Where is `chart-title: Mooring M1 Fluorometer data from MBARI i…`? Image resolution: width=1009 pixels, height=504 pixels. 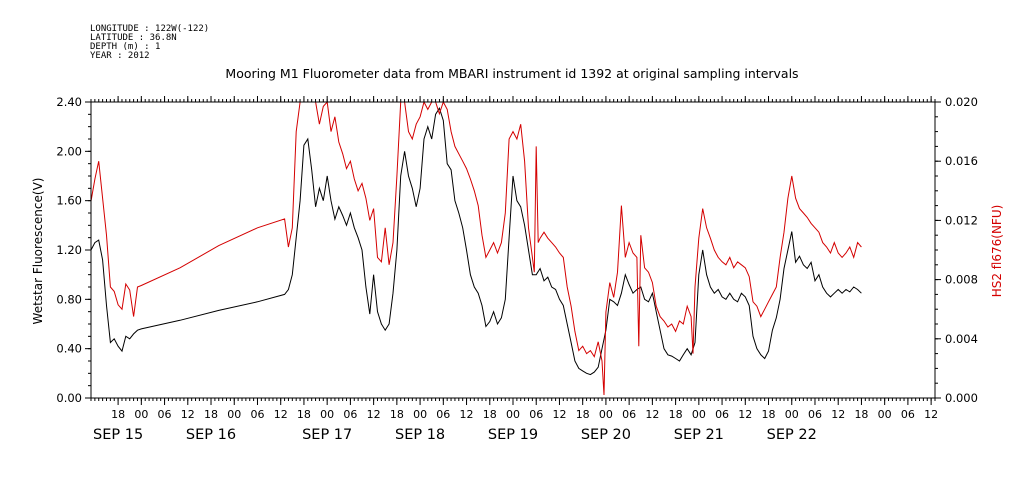
chart-title: Mooring M1 Fluorometer data from MBARI i… is located at coordinates (511, 73).